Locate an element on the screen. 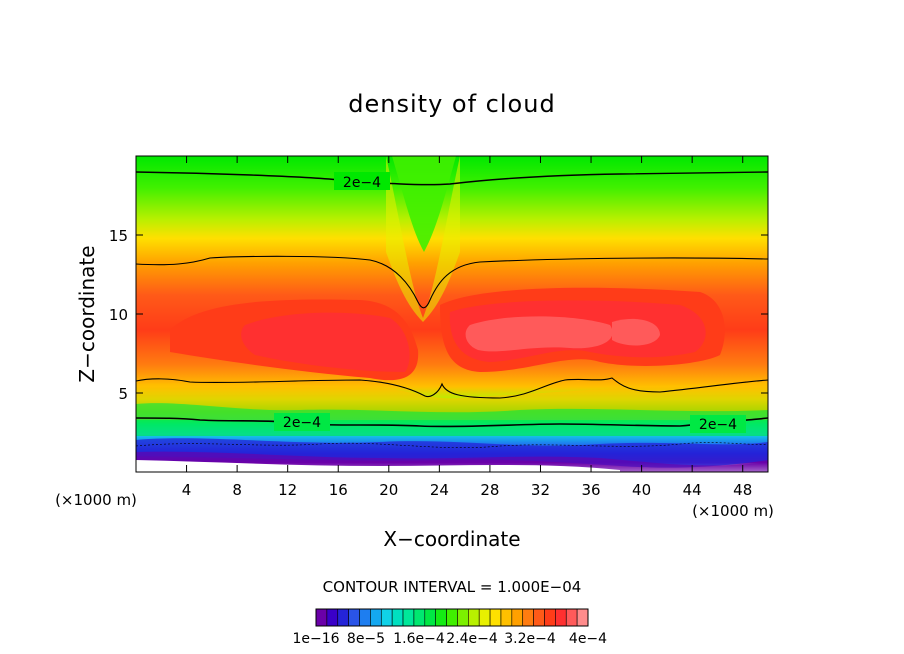 This screenshot has height=654, width=904. colorbar-label: 4e−4 is located at coordinates (588, 639).